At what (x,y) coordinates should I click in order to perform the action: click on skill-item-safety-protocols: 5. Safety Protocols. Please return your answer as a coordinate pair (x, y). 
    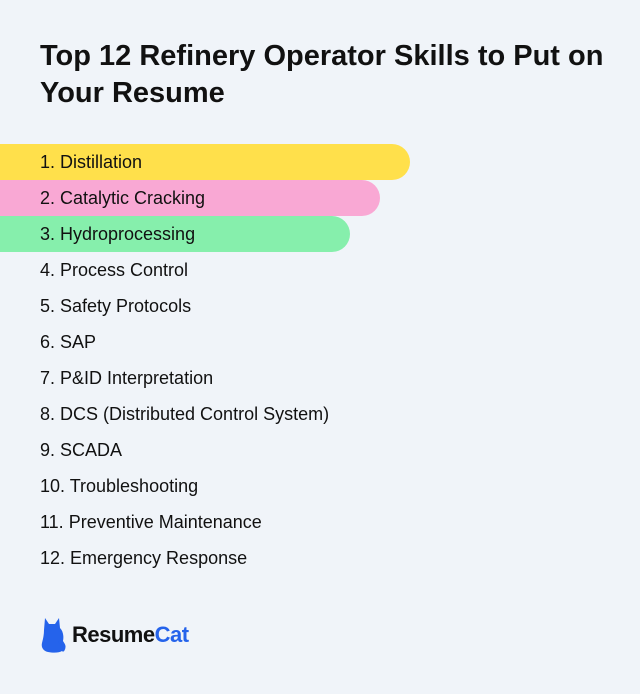
    Looking at the image, I should click on (116, 306).